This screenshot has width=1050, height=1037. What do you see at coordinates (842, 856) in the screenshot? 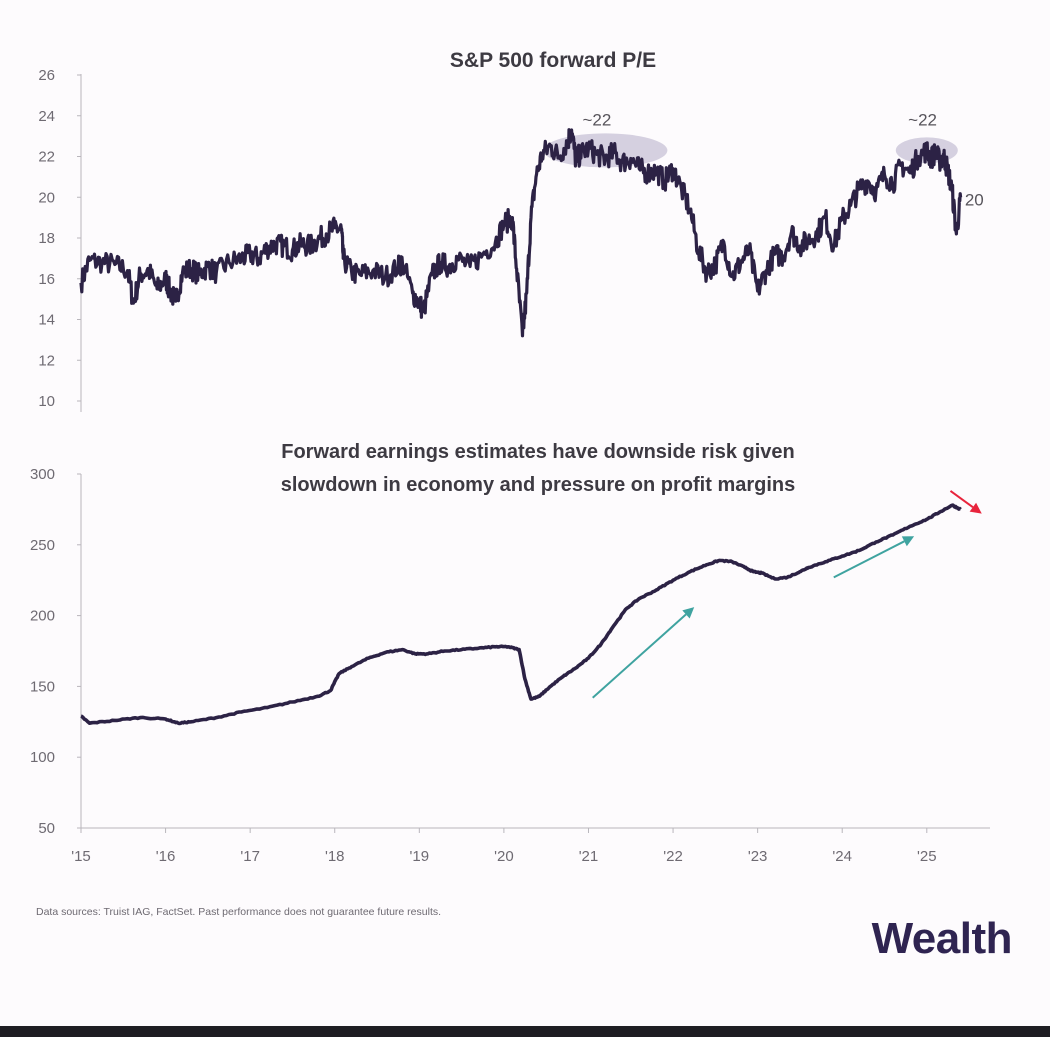
I see `eps-x-tick-label: '24` at bounding box center [842, 856].